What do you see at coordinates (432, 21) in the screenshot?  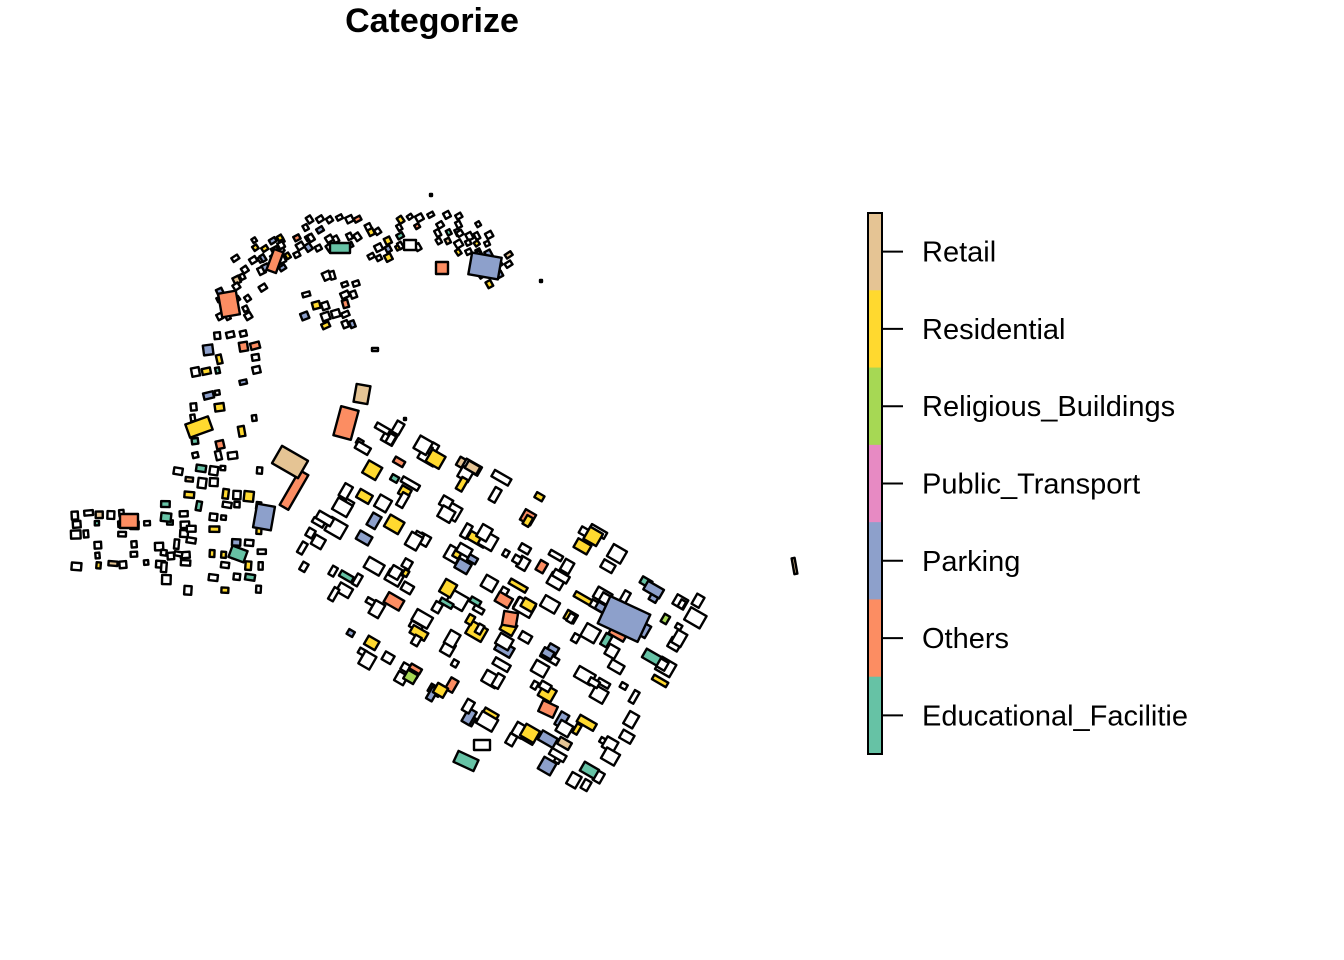 I see `page-title: Categorize` at bounding box center [432, 21].